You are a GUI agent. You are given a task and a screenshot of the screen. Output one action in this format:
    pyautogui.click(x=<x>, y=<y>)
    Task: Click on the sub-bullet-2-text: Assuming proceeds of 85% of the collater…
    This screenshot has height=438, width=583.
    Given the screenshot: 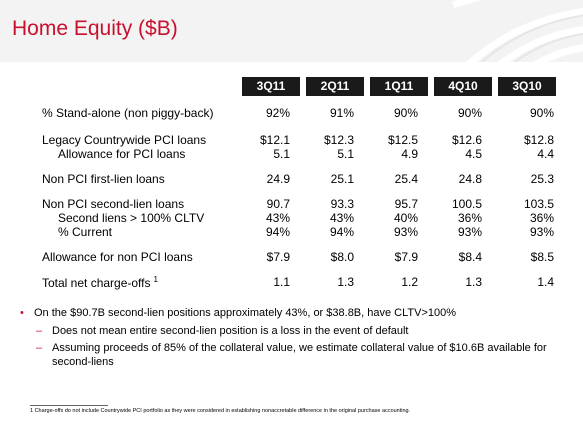 What is the action you would take?
    pyautogui.click(x=299, y=355)
    